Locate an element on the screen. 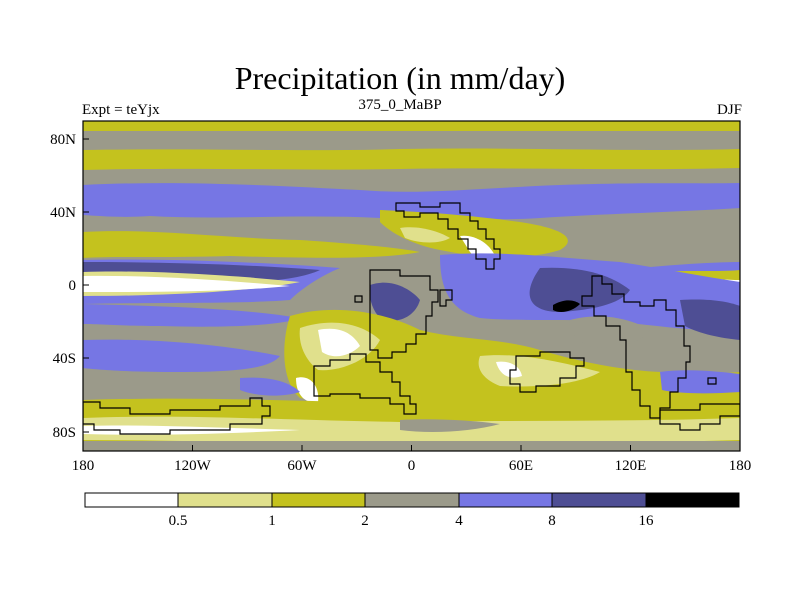 This screenshot has height=600, width=800. y-tick-labels: 80N 40N 0 40S 80S is located at coordinates (63, 286).